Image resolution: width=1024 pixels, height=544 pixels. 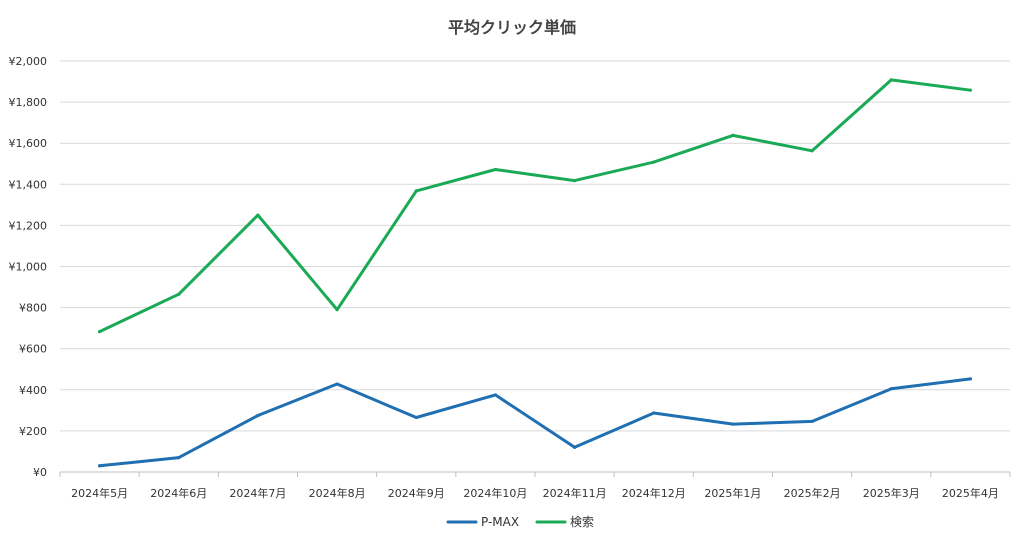 I want to click on legend-label: P-MAX, so click(x=500, y=522).